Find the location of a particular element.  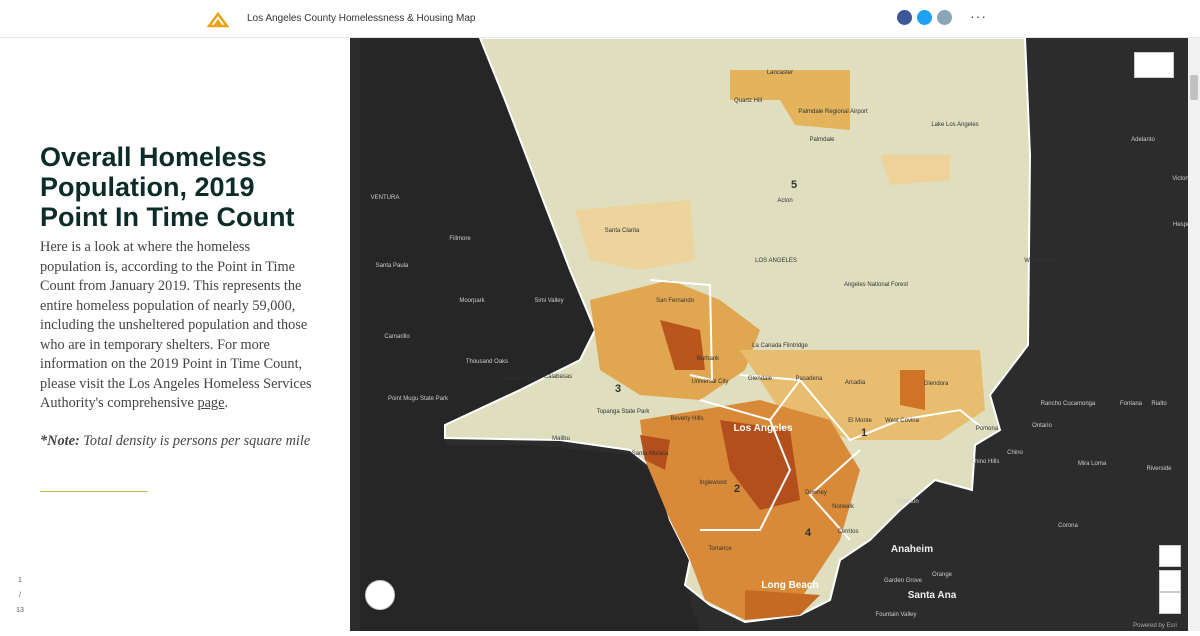

map-label: Ontario is located at coordinates (1042, 426).